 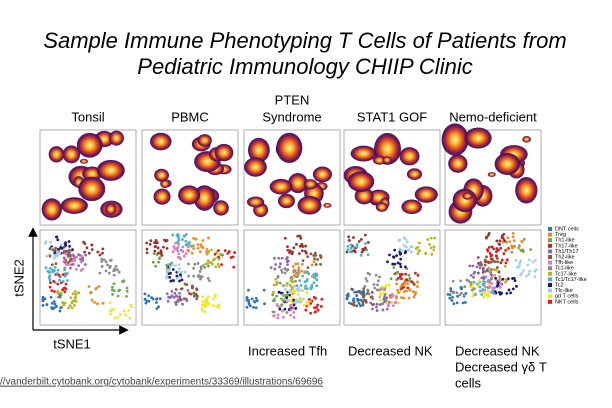 I want to click on legend-label: Tc1-like, so click(x=564, y=269).